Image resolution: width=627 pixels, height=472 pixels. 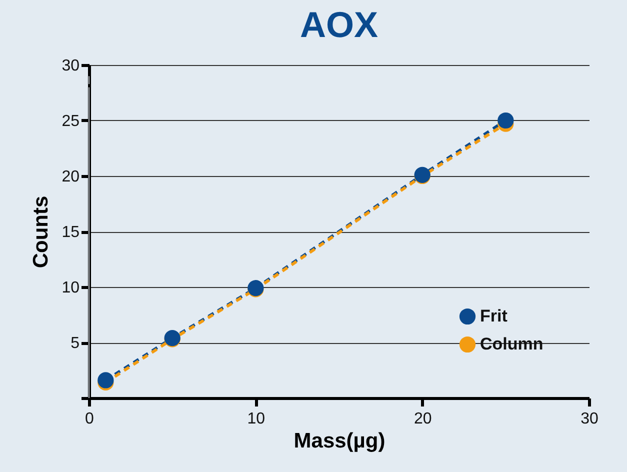 I want to click on y-tick-label: 30, so click(x=71, y=66).